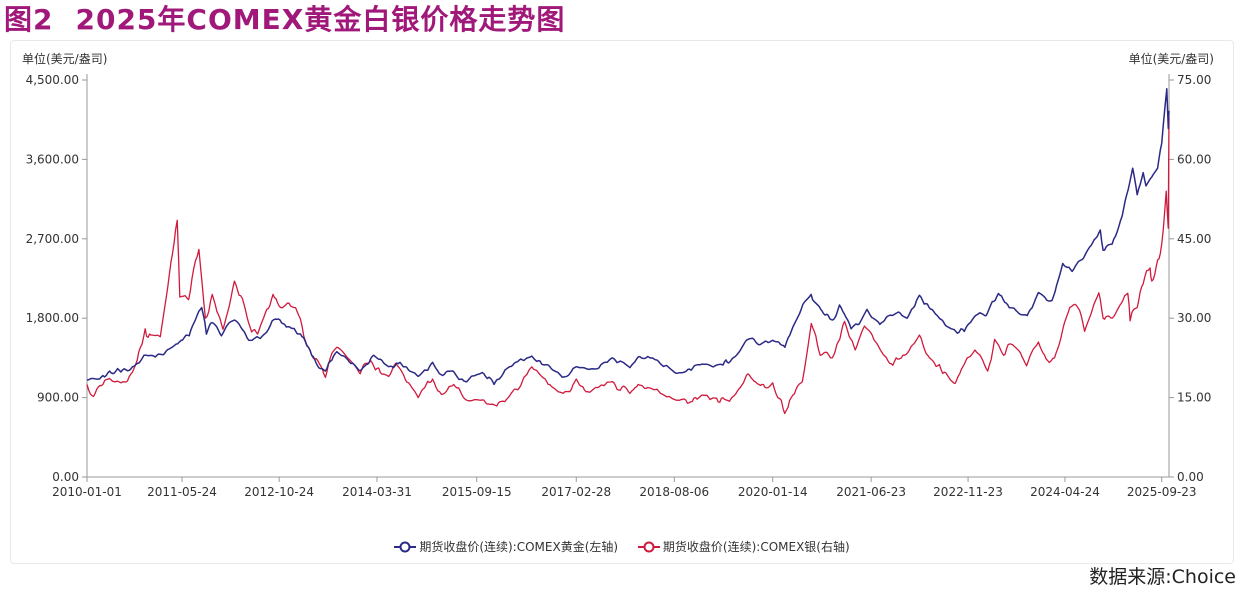 The width and height of the screenshot is (1244, 594). Describe the element at coordinates (1194, 159) in the screenshot. I see `right-y-tick-label: 60.00` at that location.